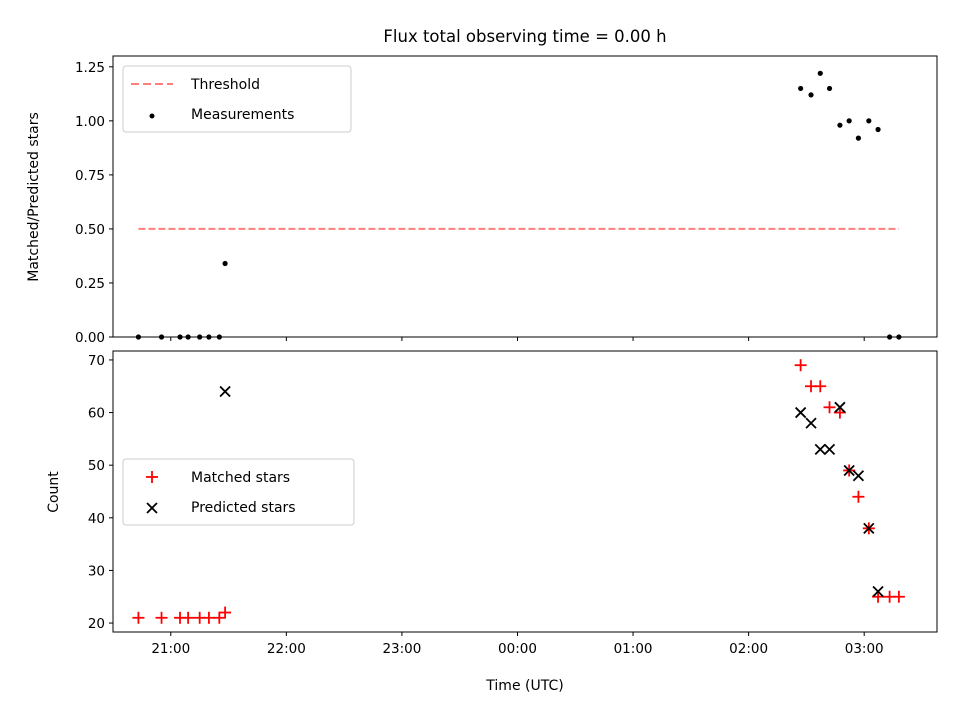  What do you see at coordinates (517, 649) in the screenshot?
I see `x-tick-label: 00:00` at bounding box center [517, 649].